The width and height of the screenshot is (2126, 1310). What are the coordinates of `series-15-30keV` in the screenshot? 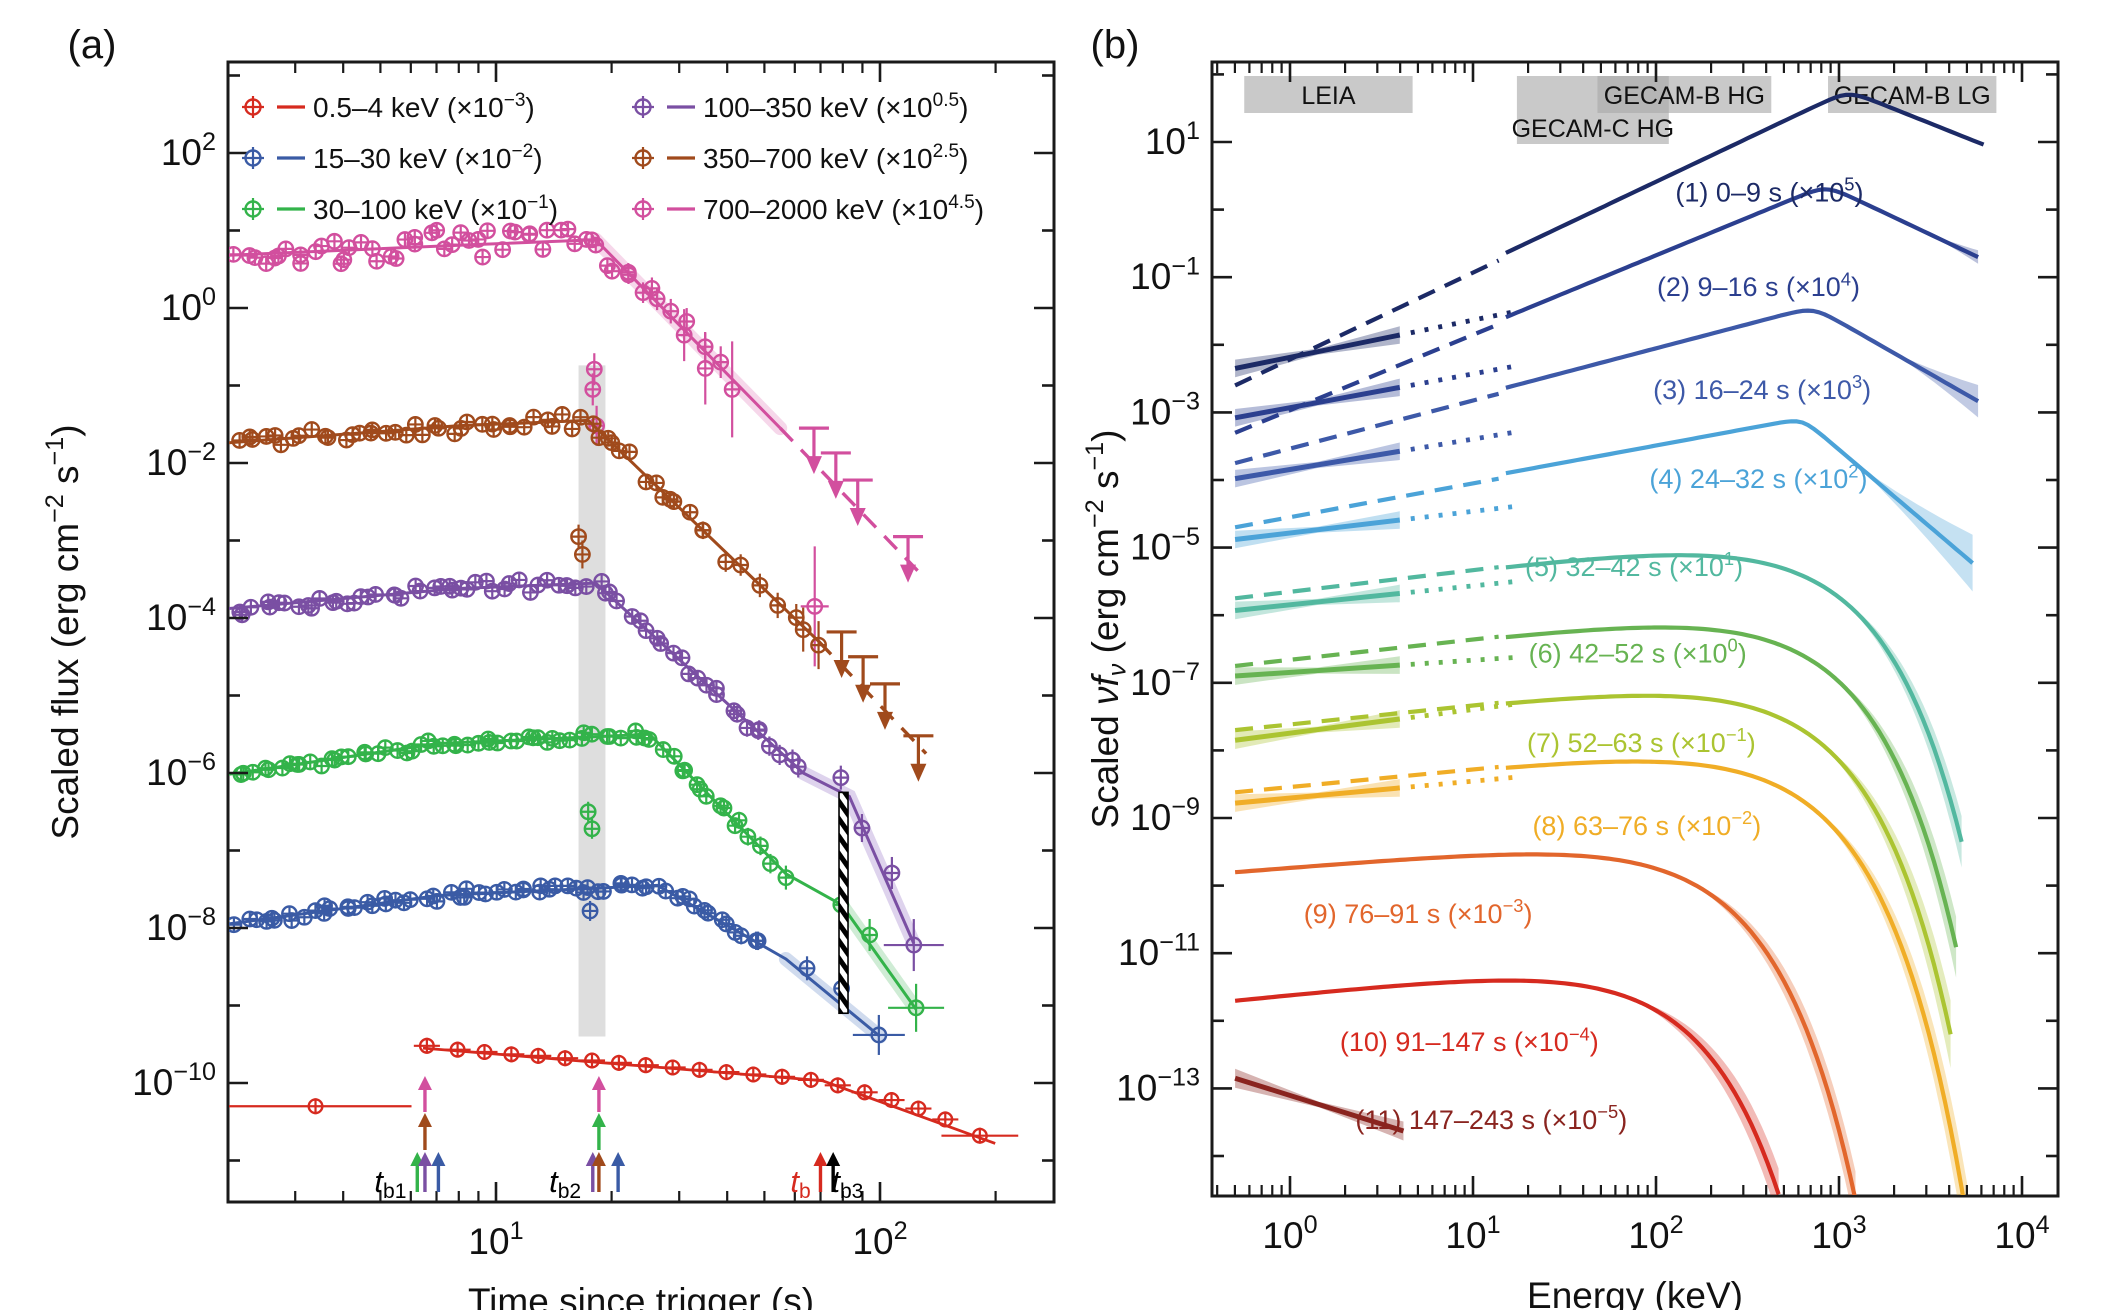 It's located at (567, 964).